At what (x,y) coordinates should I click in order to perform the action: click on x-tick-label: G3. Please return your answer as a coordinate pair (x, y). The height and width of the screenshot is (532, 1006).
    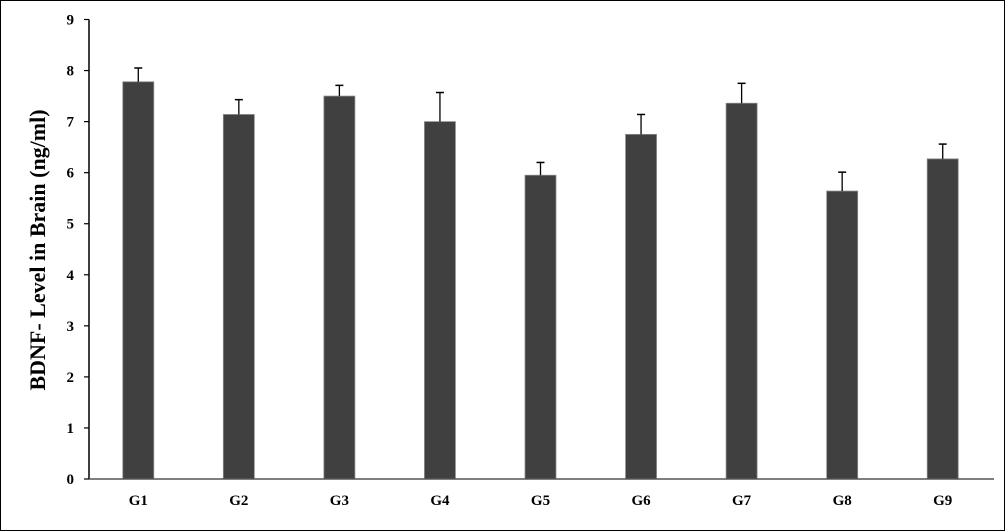
    Looking at the image, I should click on (339, 501).